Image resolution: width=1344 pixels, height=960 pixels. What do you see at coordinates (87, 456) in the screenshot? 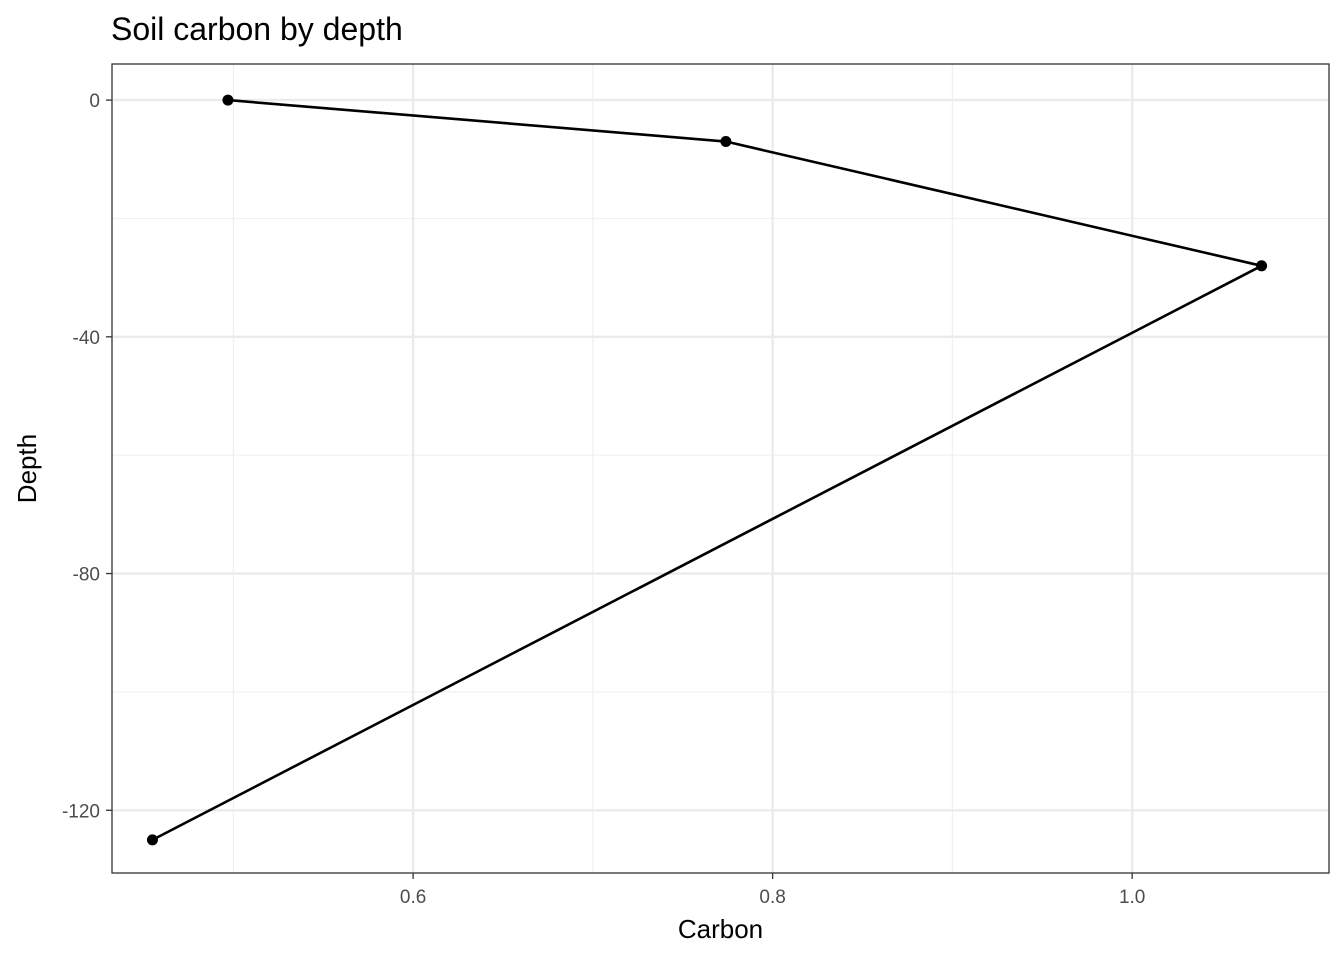
I see `y-axis: 0 -40 -80 -120` at bounding box center [87, 456].